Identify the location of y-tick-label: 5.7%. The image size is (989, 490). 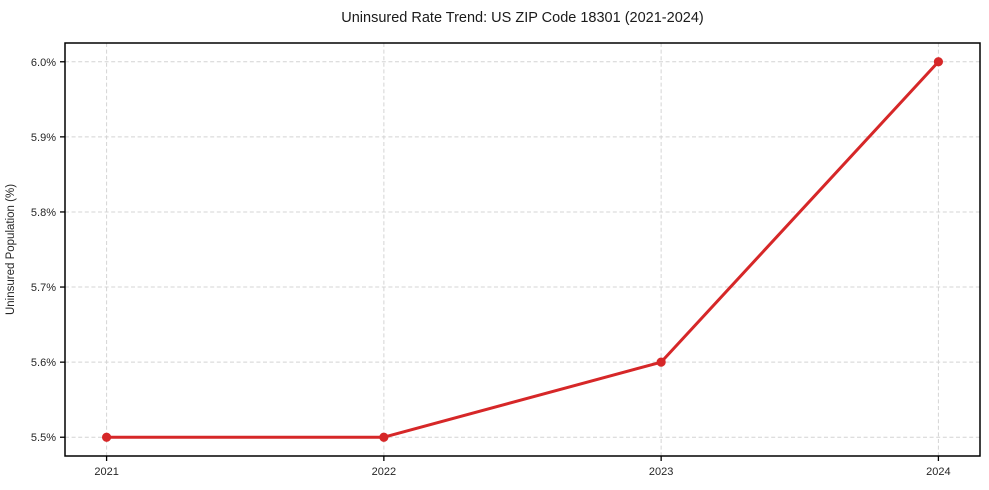
(43, 288).